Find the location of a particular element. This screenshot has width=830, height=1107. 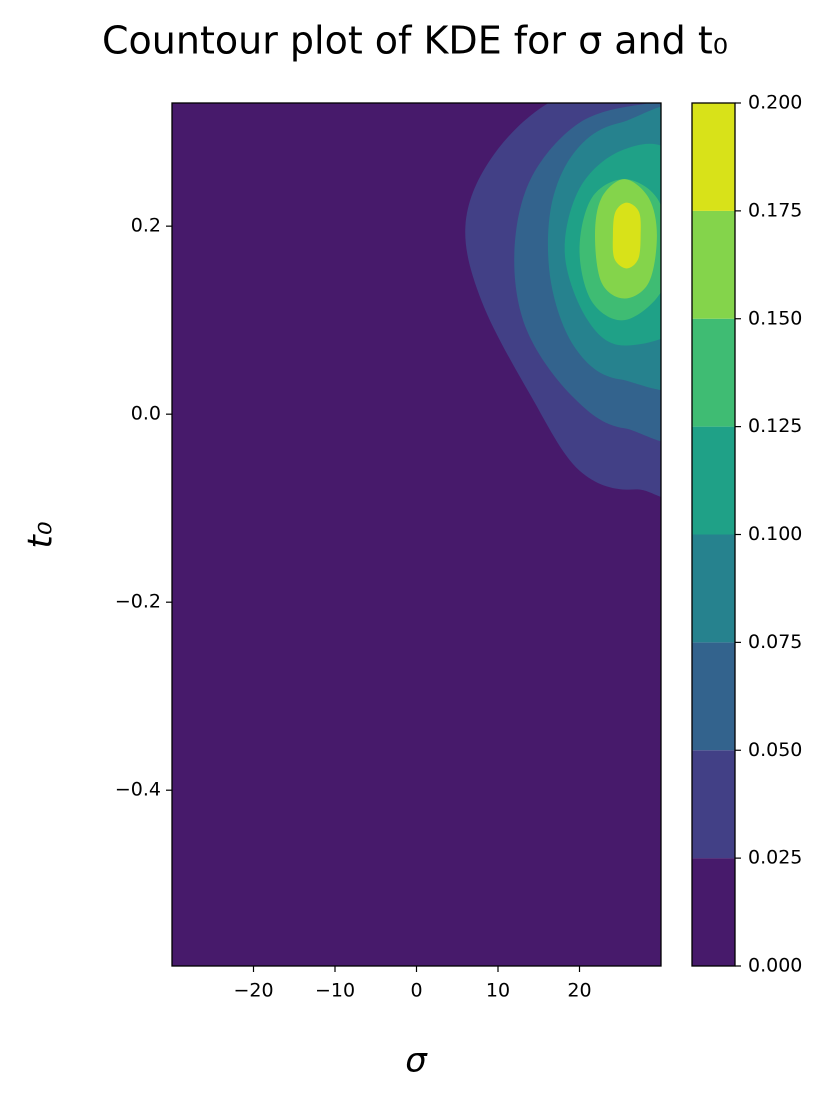

x-tick-label: −10 is located at coordinates (335, 991).